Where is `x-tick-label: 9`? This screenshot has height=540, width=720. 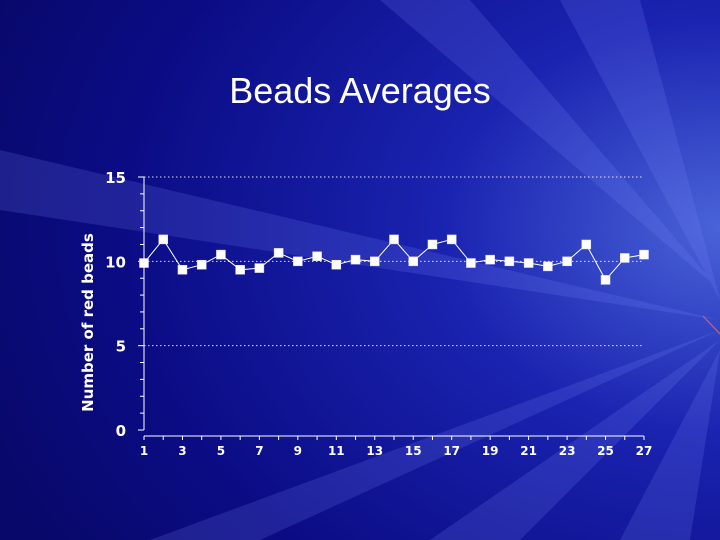 x-tick-label: 9 is located at coordinates (298, 451).